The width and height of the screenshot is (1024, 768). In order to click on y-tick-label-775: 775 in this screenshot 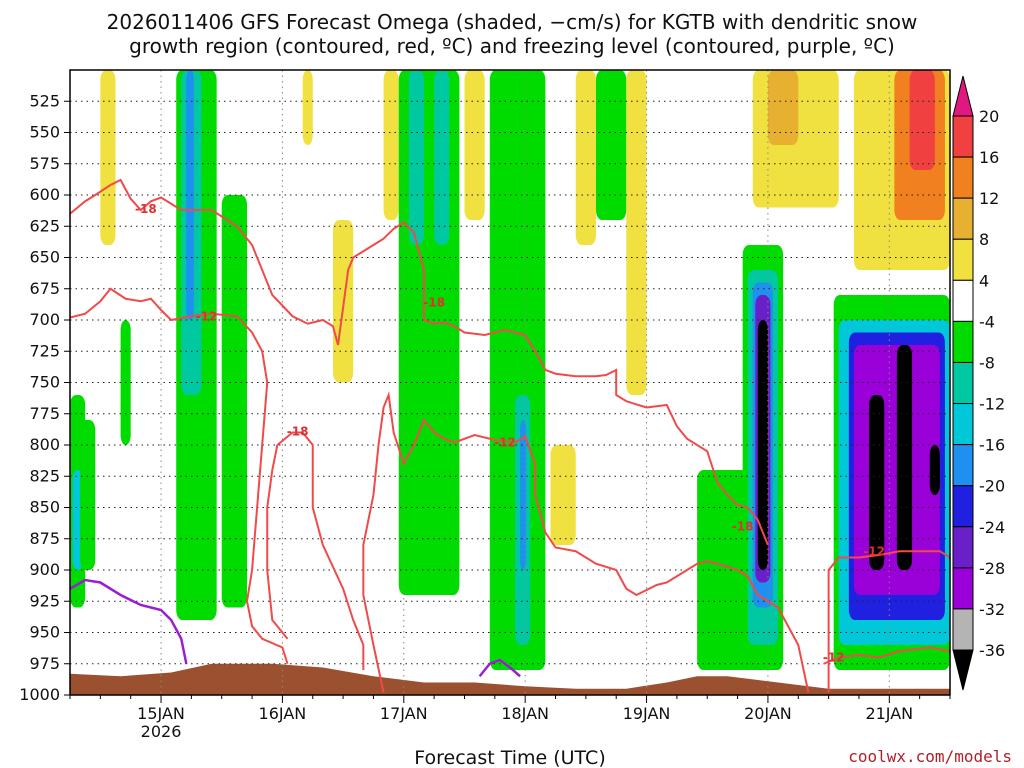, I will do `click(44, 413)`.